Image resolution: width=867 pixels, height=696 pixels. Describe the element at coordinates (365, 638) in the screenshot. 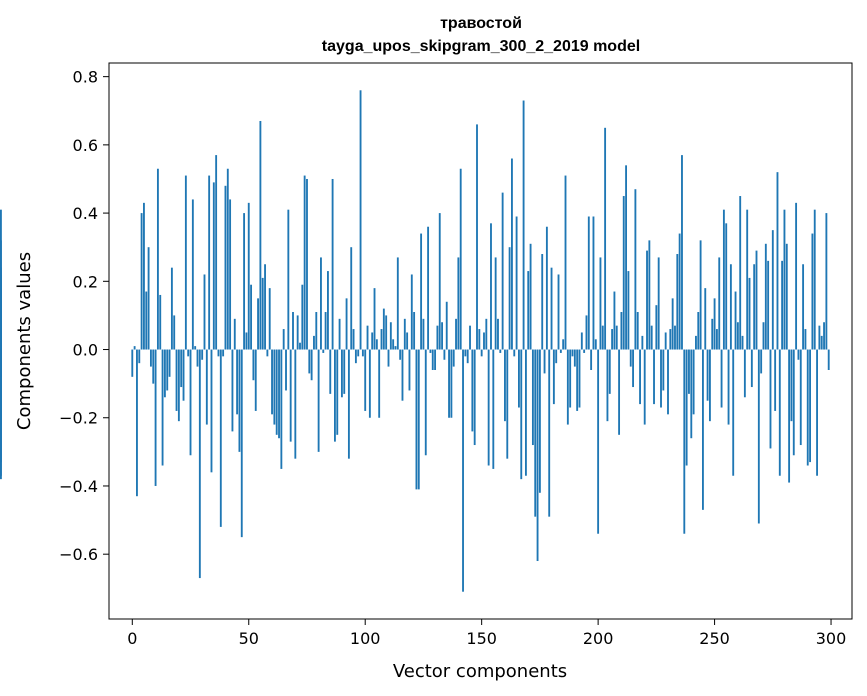

I see `x-tick-label: 100` at that location.